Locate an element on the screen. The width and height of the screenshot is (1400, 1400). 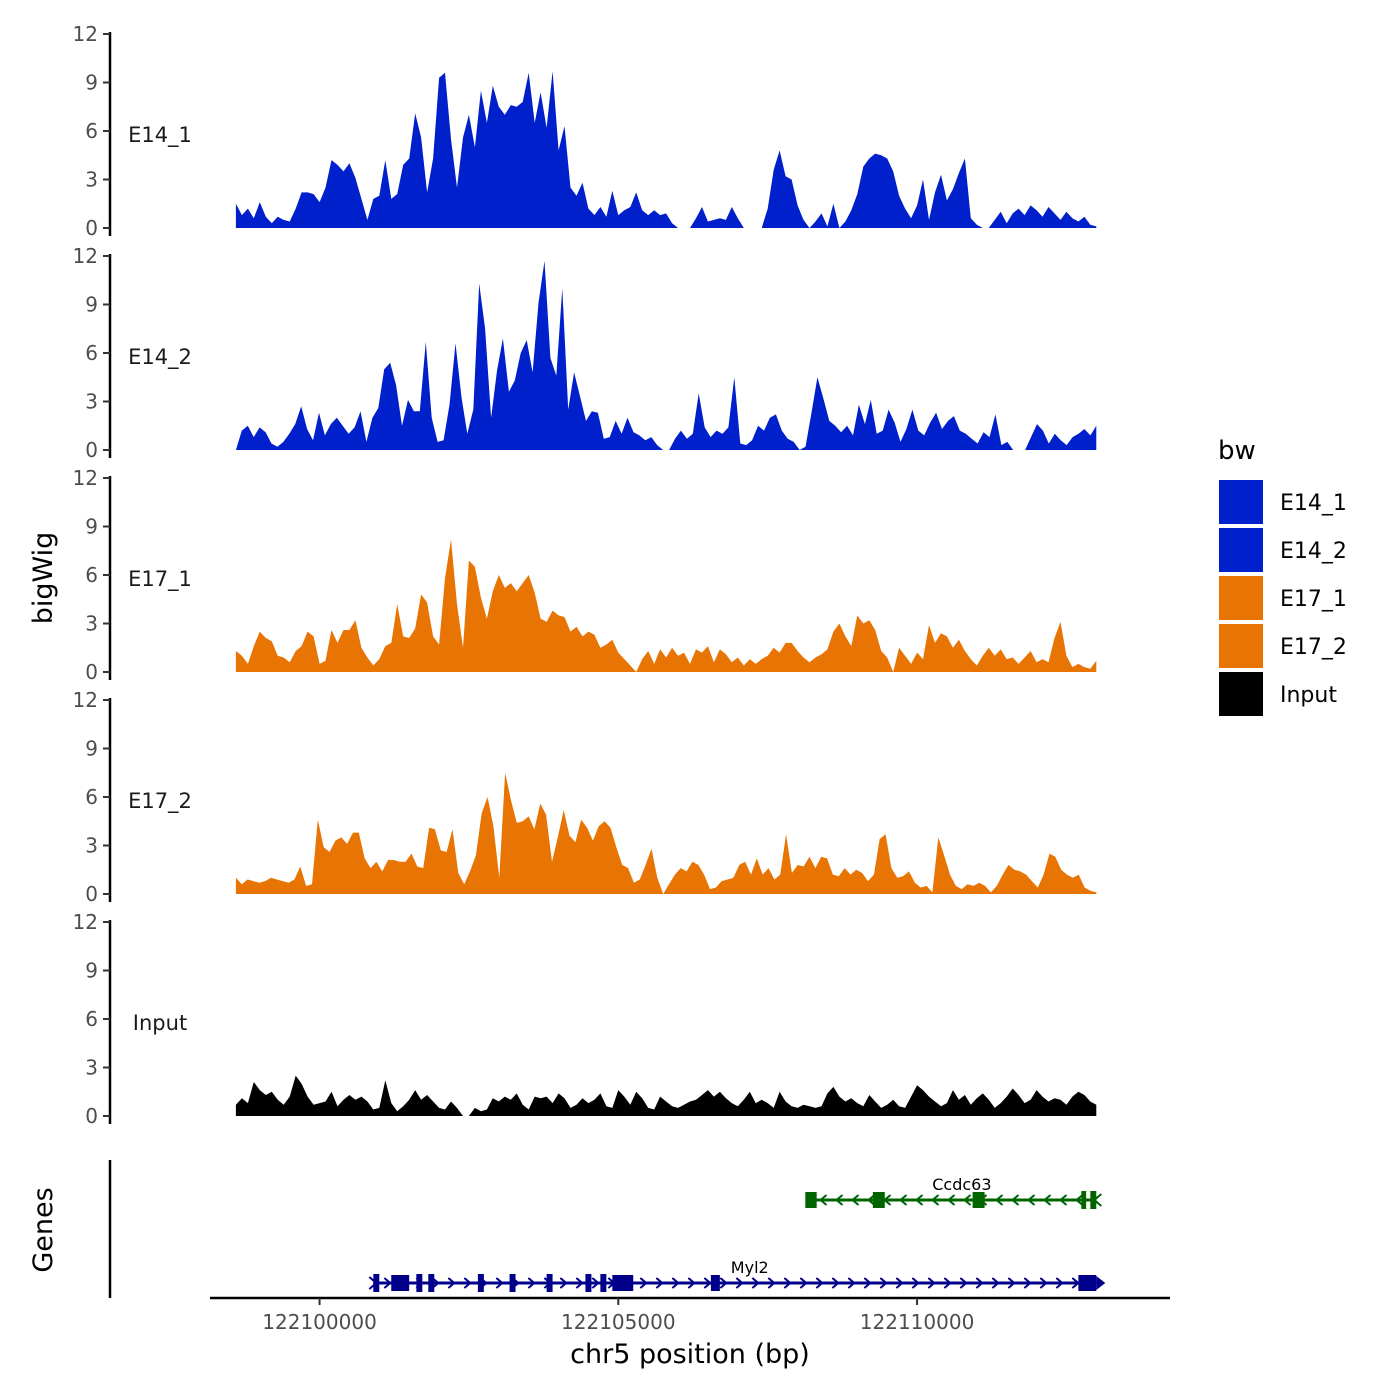
track-e14-2: 0 3 6 9 12 E14_2 is located at coordinates (585, 353).